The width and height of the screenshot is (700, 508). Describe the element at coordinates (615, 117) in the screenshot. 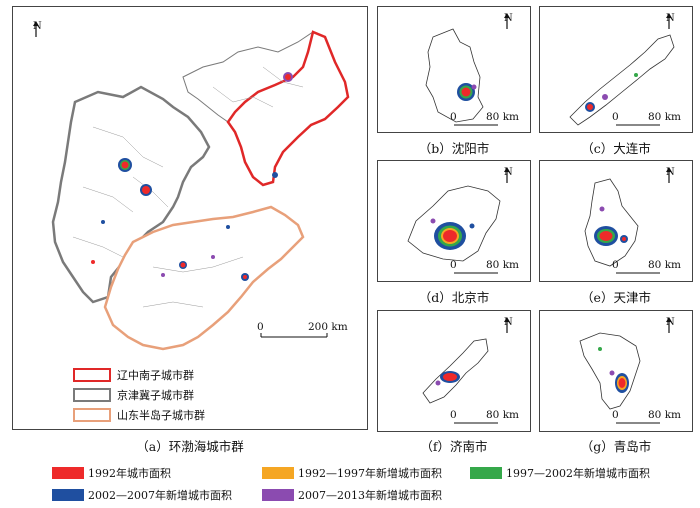

I see `scale-start-c: 0` at that location.